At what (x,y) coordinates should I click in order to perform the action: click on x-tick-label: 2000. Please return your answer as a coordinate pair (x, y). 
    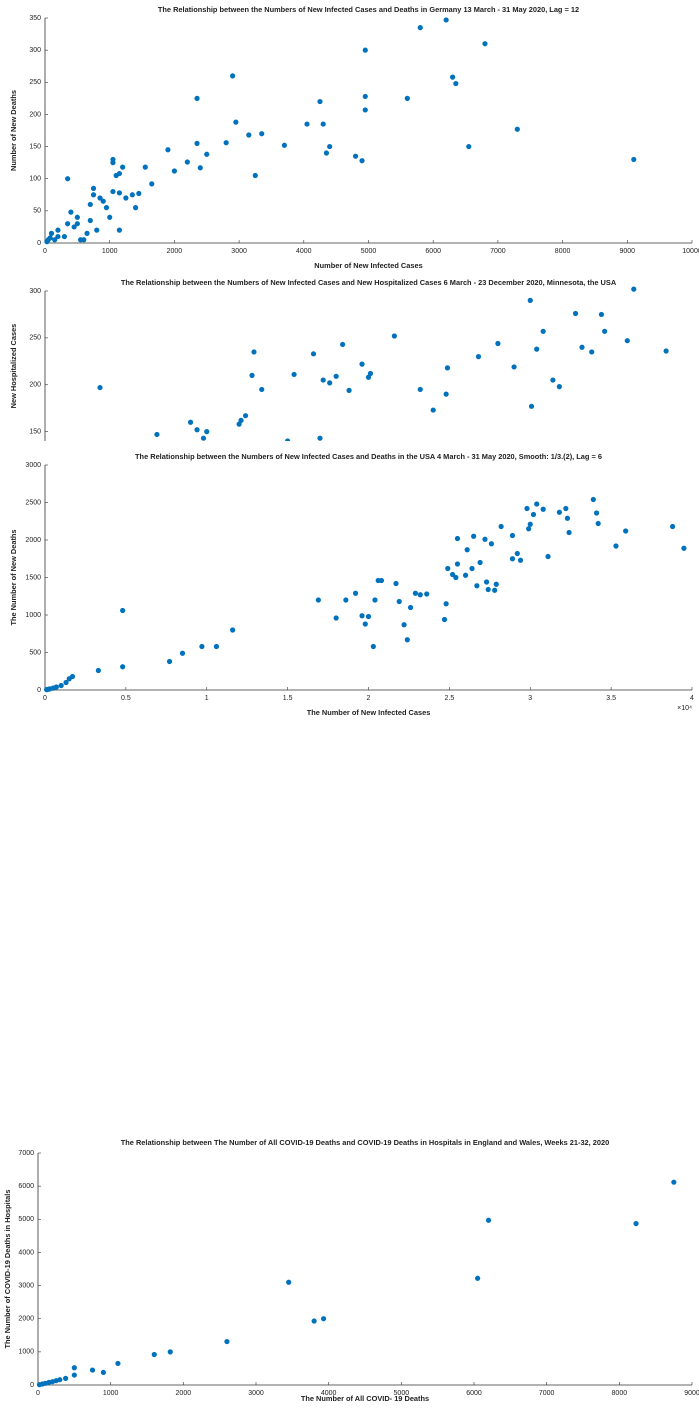
    Looking at the image, I should click on (184, 1393).